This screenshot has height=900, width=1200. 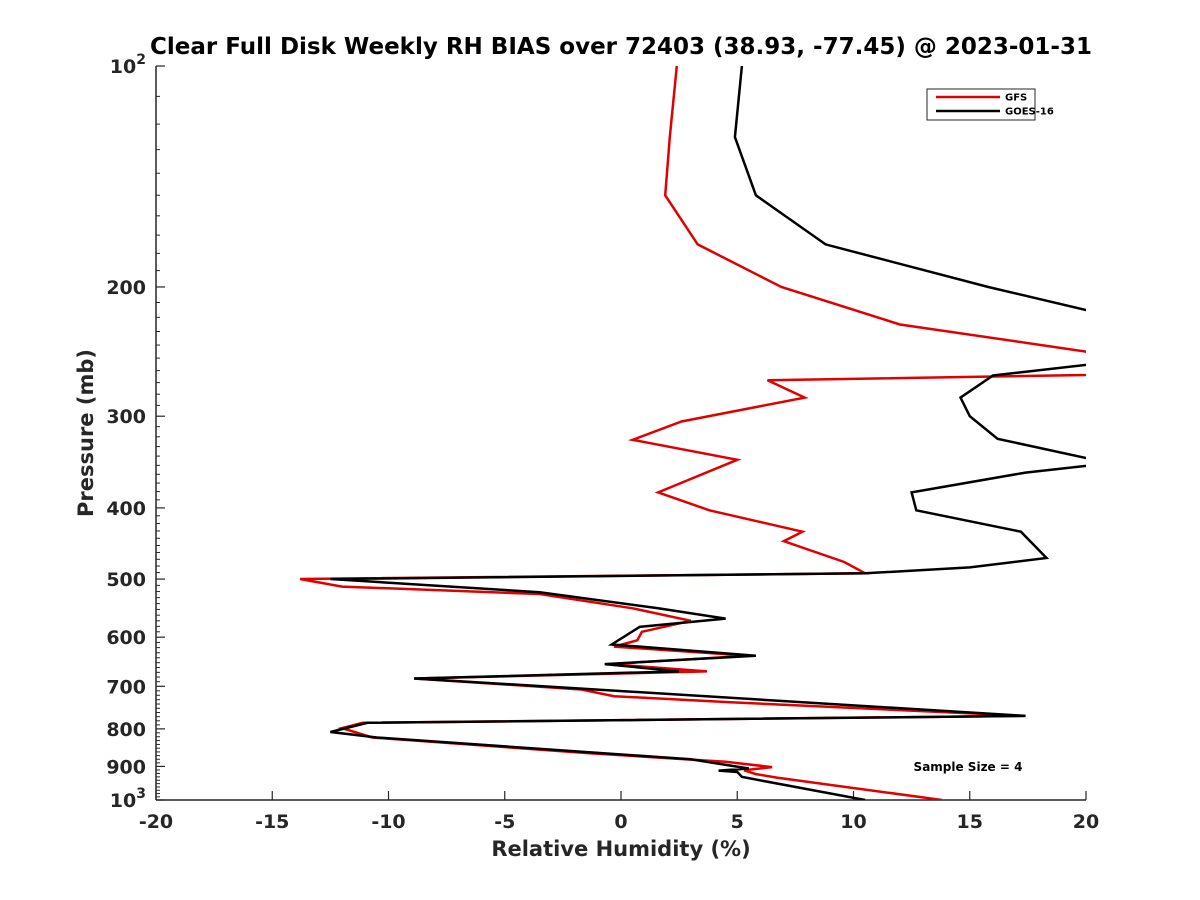 I want to click on y-tick-label: 700, so click(x=126, y=687).